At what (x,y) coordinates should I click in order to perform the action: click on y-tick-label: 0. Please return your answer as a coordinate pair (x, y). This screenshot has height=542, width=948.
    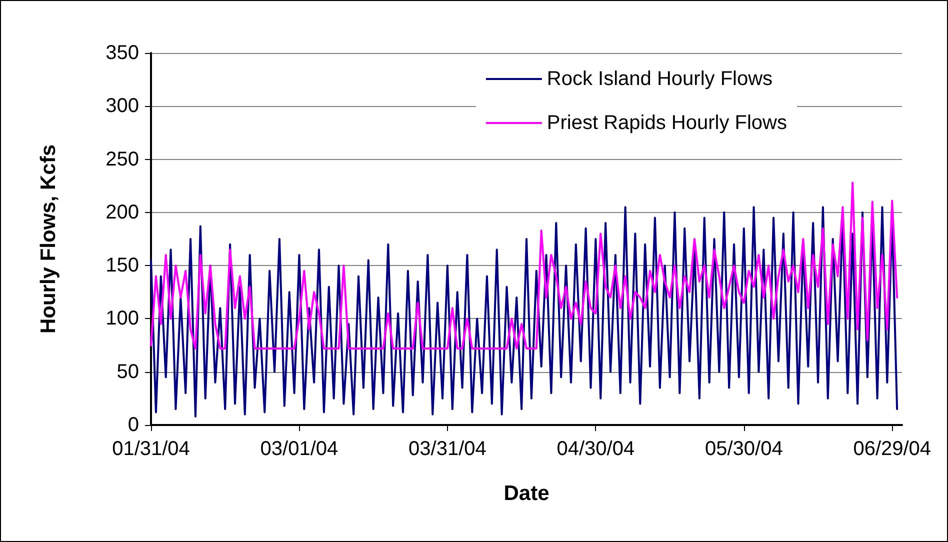
    Looking at the image, I should click on (133, 425).